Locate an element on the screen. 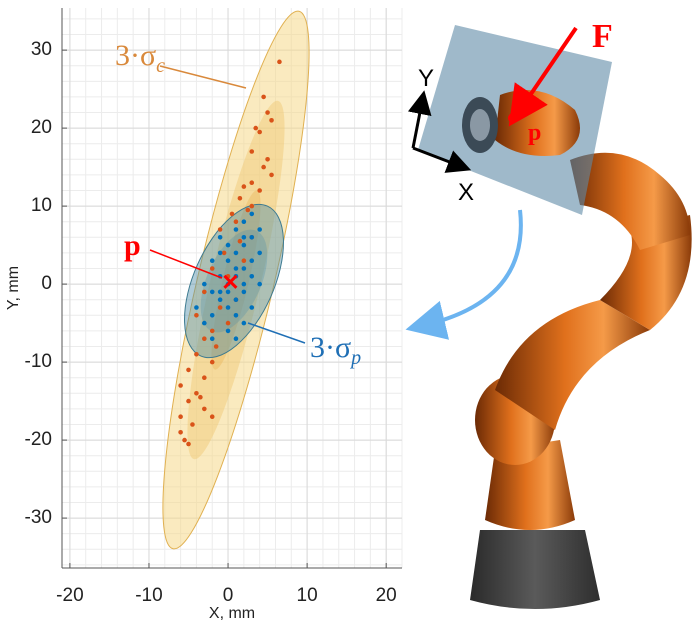  x-tick-label: 0 is located at coordinates (228, 595).